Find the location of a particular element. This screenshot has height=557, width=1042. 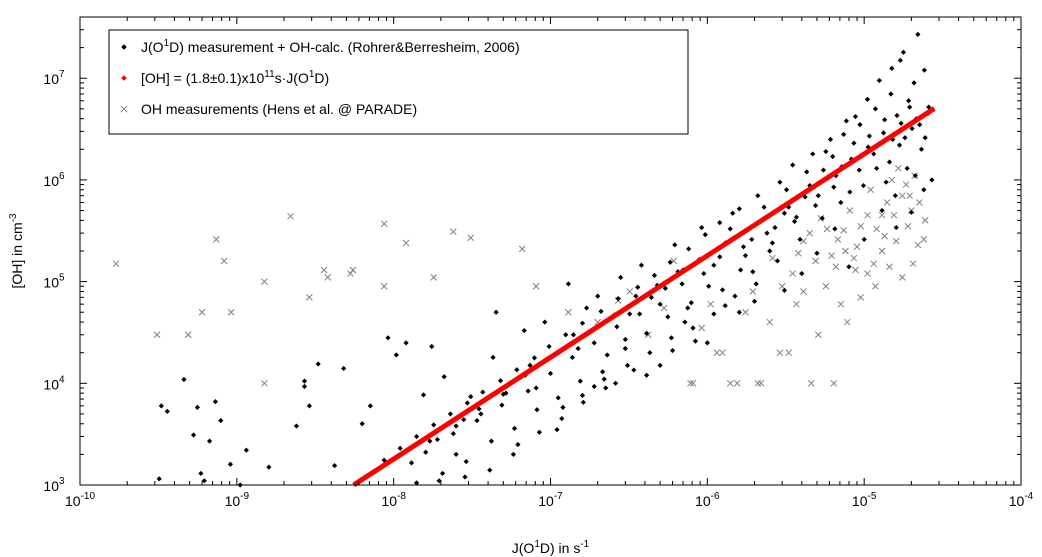

legend-entry-2: [OH] = (1.8±0.1)x1011s·J(O1D) is located at coordinates (235, 77).